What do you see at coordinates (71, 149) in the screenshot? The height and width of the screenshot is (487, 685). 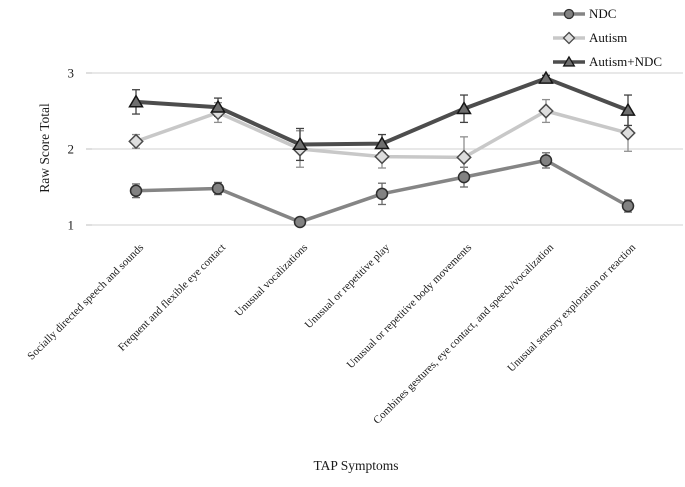 I see `svg-text: 2` at bounding box center [71, 149].